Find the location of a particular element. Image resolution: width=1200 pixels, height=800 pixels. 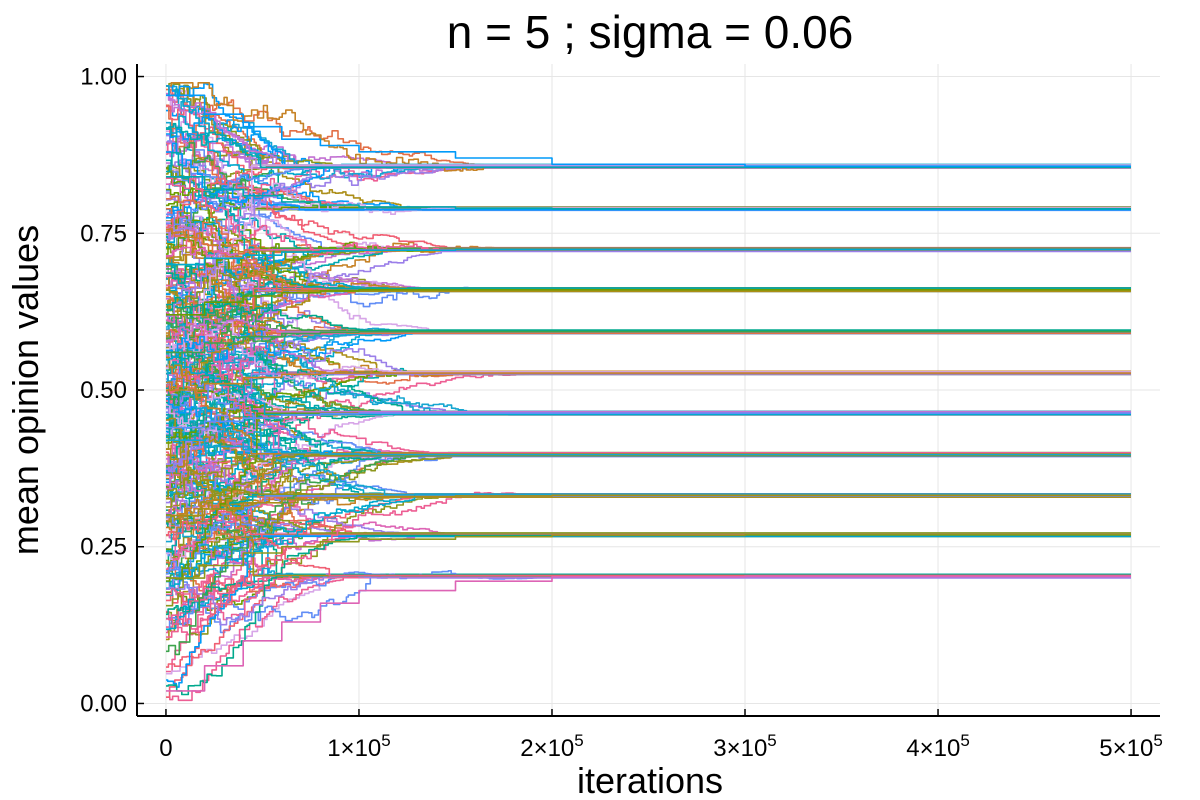

x-tick-labels: 0 1×10⁵ 2×10⁵ 3×10⁵ 4×10⁵ 5×10⁵ is located at coordinates (661, 735).